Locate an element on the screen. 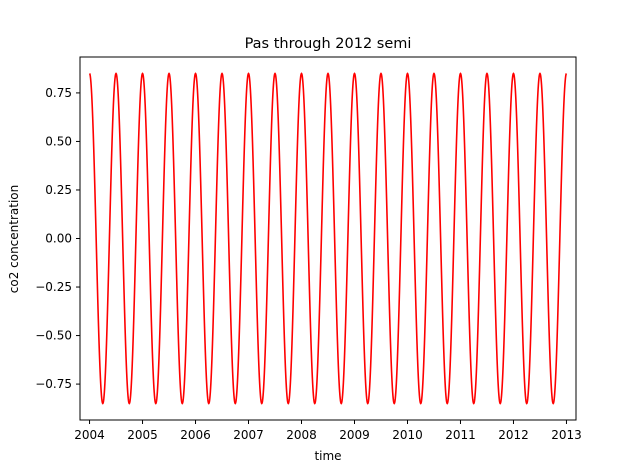 The width and height of the screenshot is (640, 472). y-axis-label: co2 concentration is located at coordinates (14, 239).